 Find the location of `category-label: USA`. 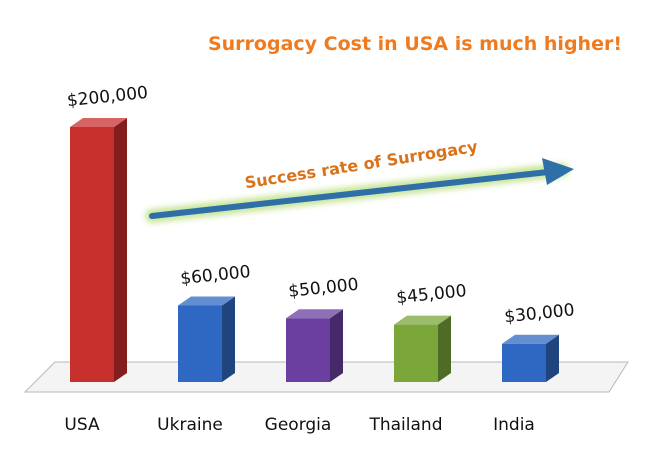

category-label: USA is located at coordinates (82, 425).